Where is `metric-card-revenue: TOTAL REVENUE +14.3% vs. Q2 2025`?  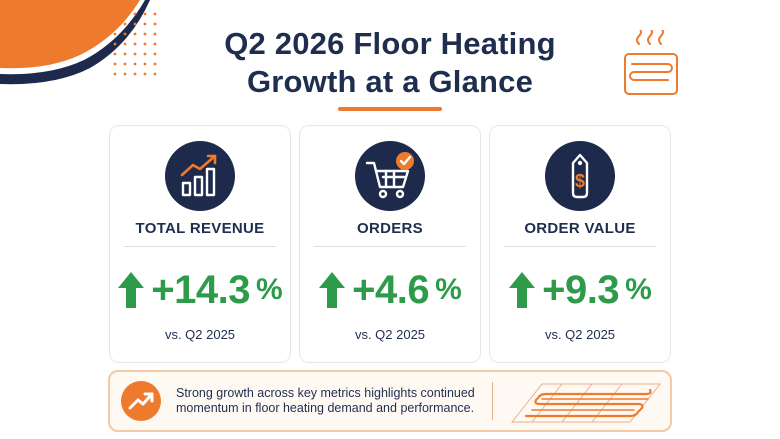 metric-card-revenue: TOTAL REVENUE +14.3% vs. Q2 2025 is located at coordinates (200, 244).